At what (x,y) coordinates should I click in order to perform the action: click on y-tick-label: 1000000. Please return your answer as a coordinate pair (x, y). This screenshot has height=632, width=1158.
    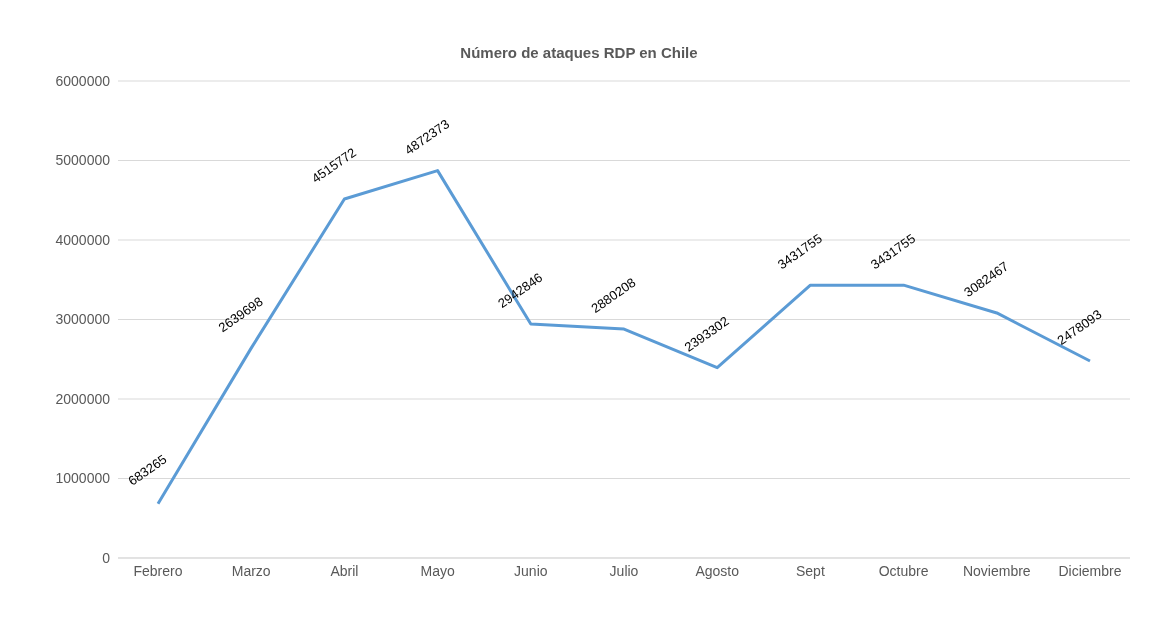
    Looking at the image, I should click on (83, 478).